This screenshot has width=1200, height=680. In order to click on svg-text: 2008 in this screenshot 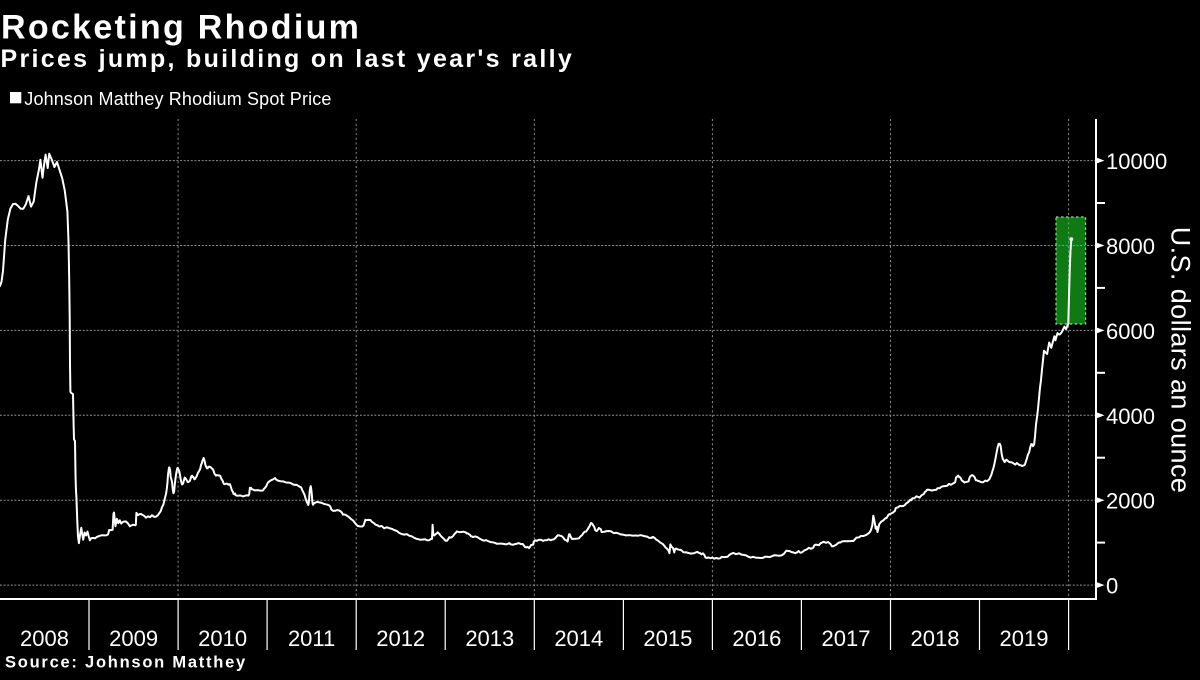, I will do `click(44, 638)`.